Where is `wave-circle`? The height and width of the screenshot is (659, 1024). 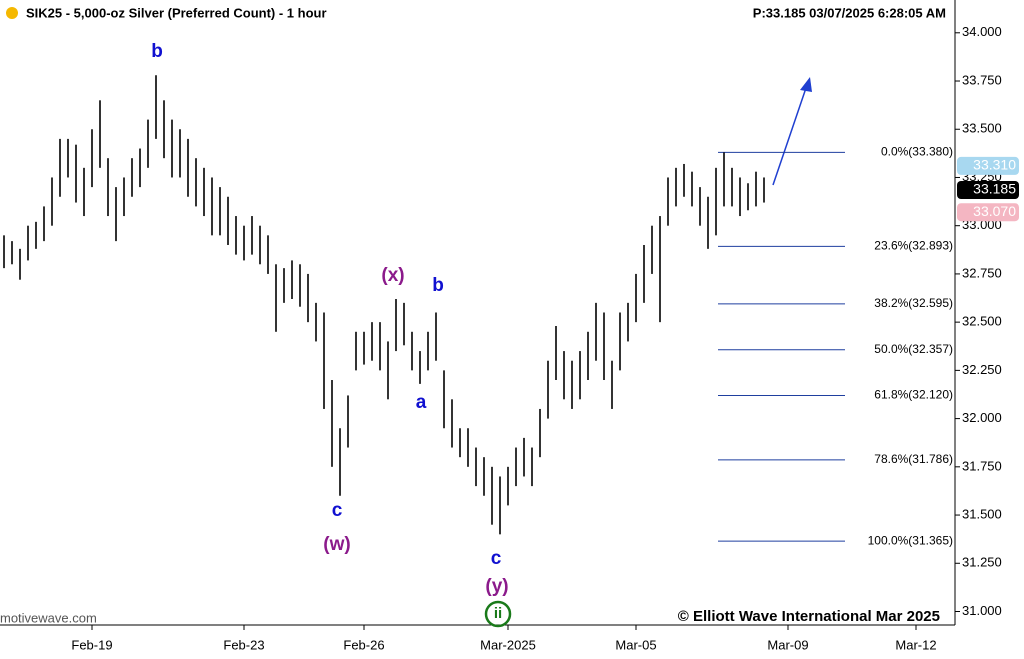
wave-circle is located at coordinates (498, 614).